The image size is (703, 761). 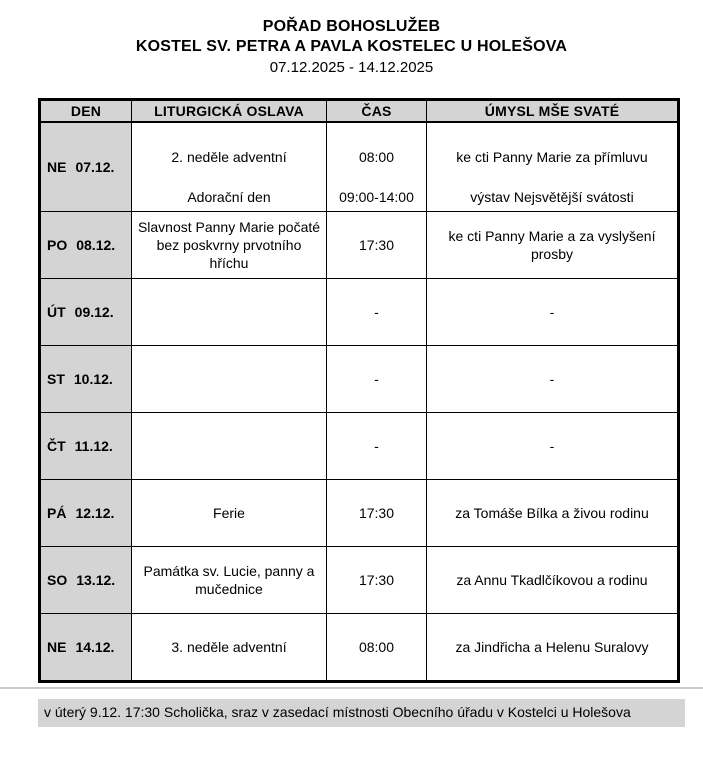 I want to click on table-row-thursday: ČT 11.12. - -, so click(x=359, y=446).